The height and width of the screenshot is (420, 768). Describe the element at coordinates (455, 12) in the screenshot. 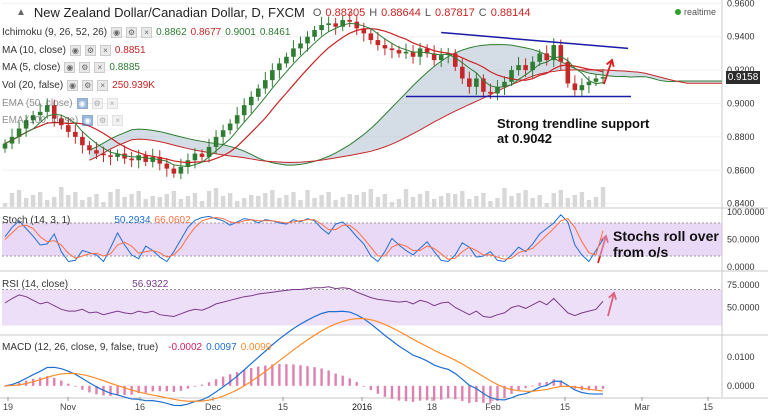

I see `ohlc-value: 0.87817` at that location.